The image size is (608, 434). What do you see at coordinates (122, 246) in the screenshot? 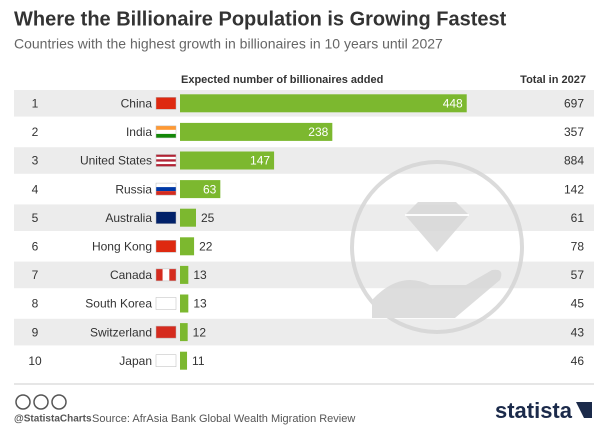
I see `category-label: Hong Kong` at bounding box center [122, 246].